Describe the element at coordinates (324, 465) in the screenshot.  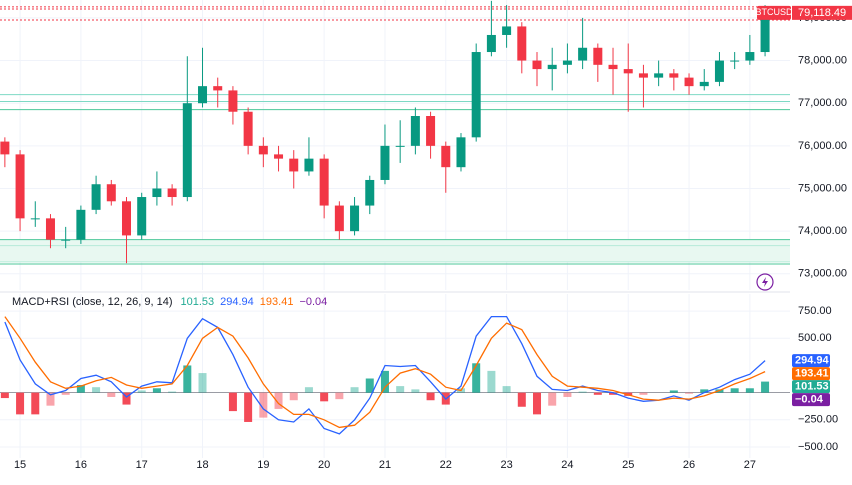
I see `x-tick-label: 20` at that location.